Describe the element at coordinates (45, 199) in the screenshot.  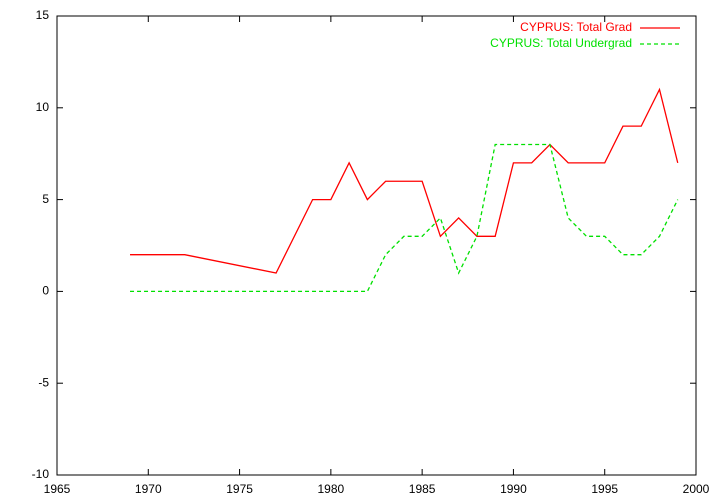
I see `y-tick-label: 5` at that location.